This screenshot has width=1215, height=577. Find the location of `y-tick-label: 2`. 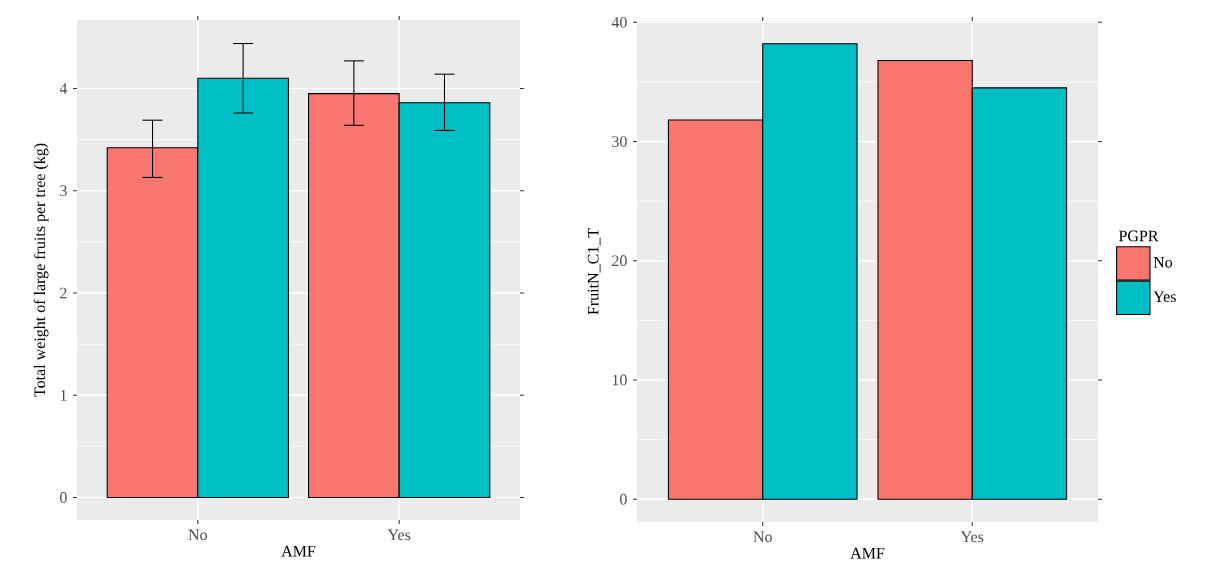

y-tick-label: 2 is located at coordinates (63, 293).